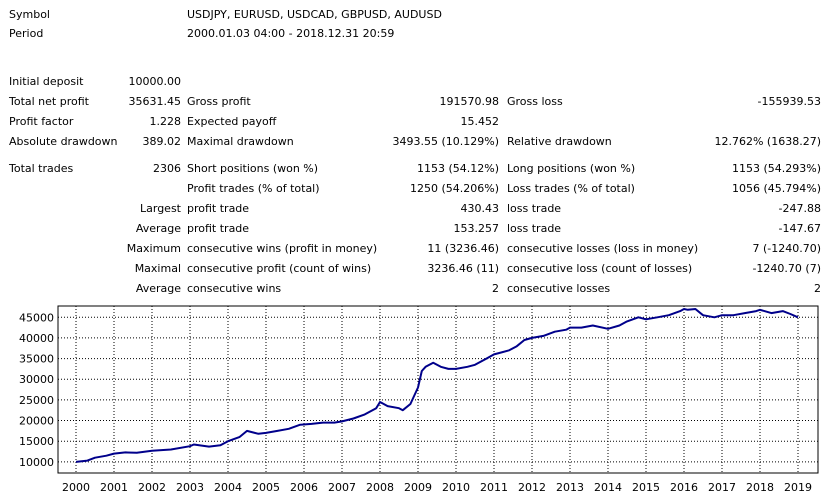  Describe the element at coordinates (36, 390) in the screenshot. I see `y-axis-ticks: 10000 15000 20000 25000 30000 35000 40000 45000` at that location.